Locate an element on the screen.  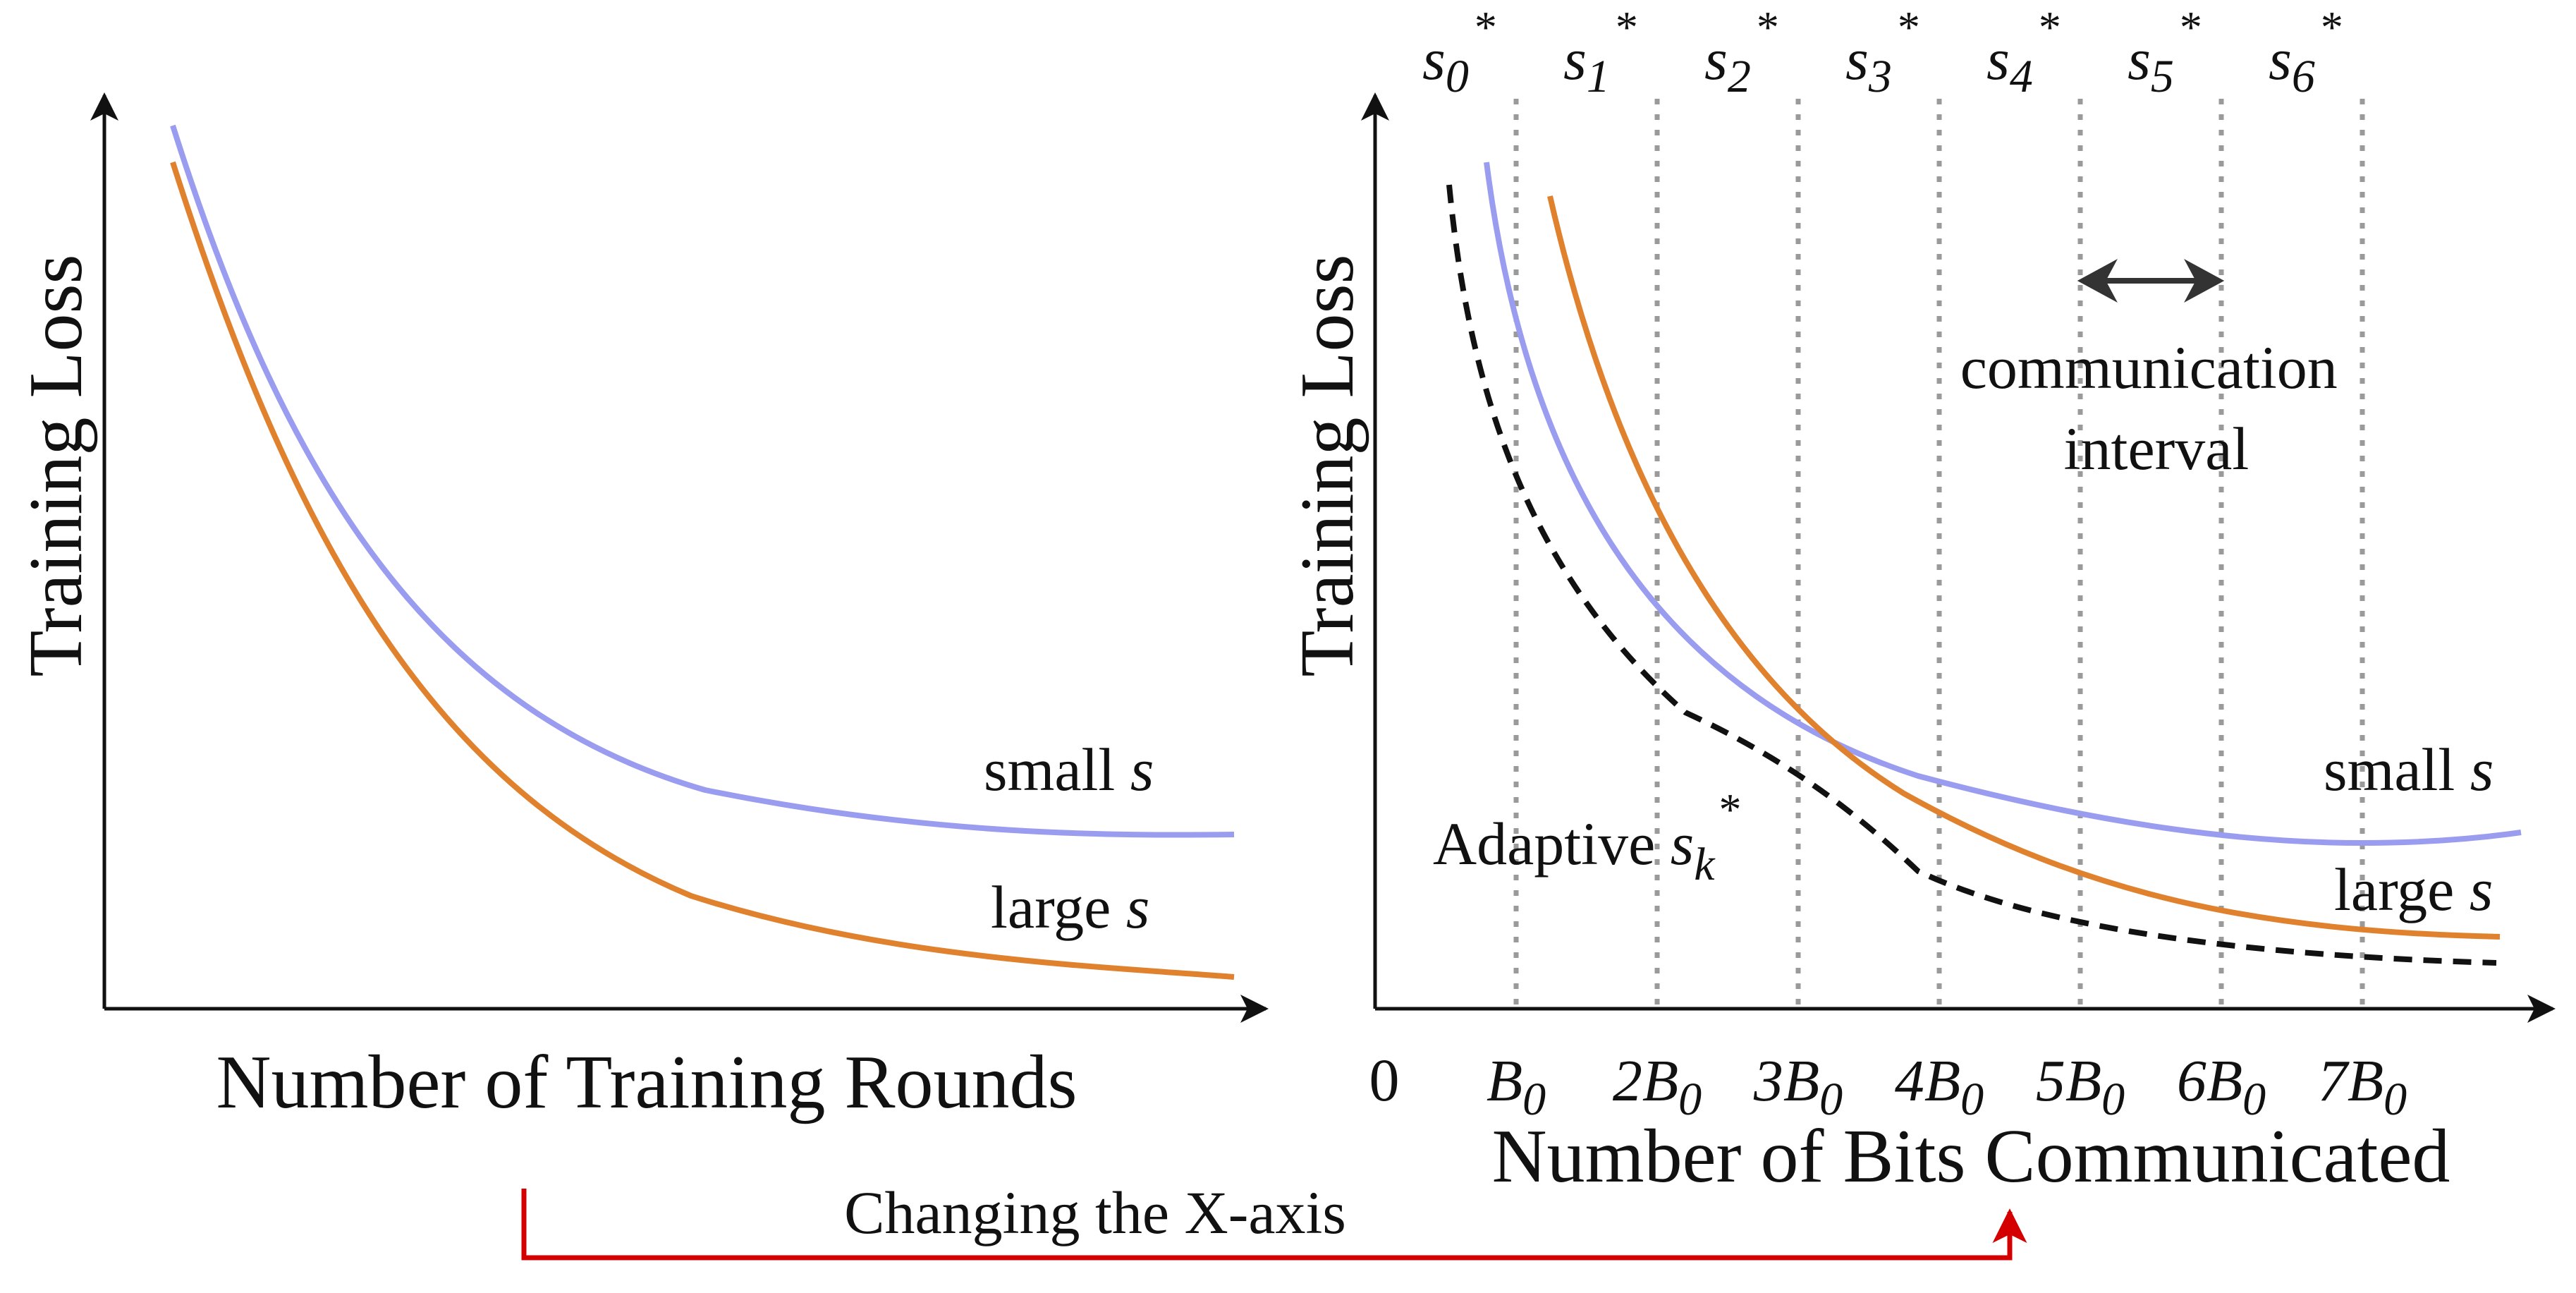
s-star-label-6: s6* is located at coordinates (2306, 52).